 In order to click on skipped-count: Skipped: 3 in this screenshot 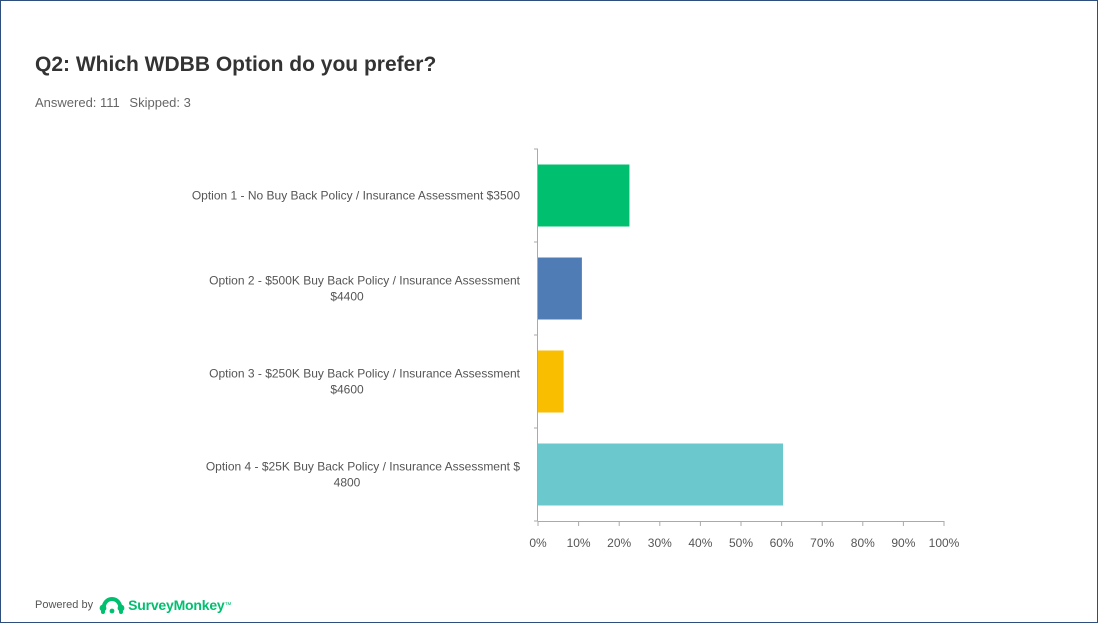, I will do `click(160, 102)`.